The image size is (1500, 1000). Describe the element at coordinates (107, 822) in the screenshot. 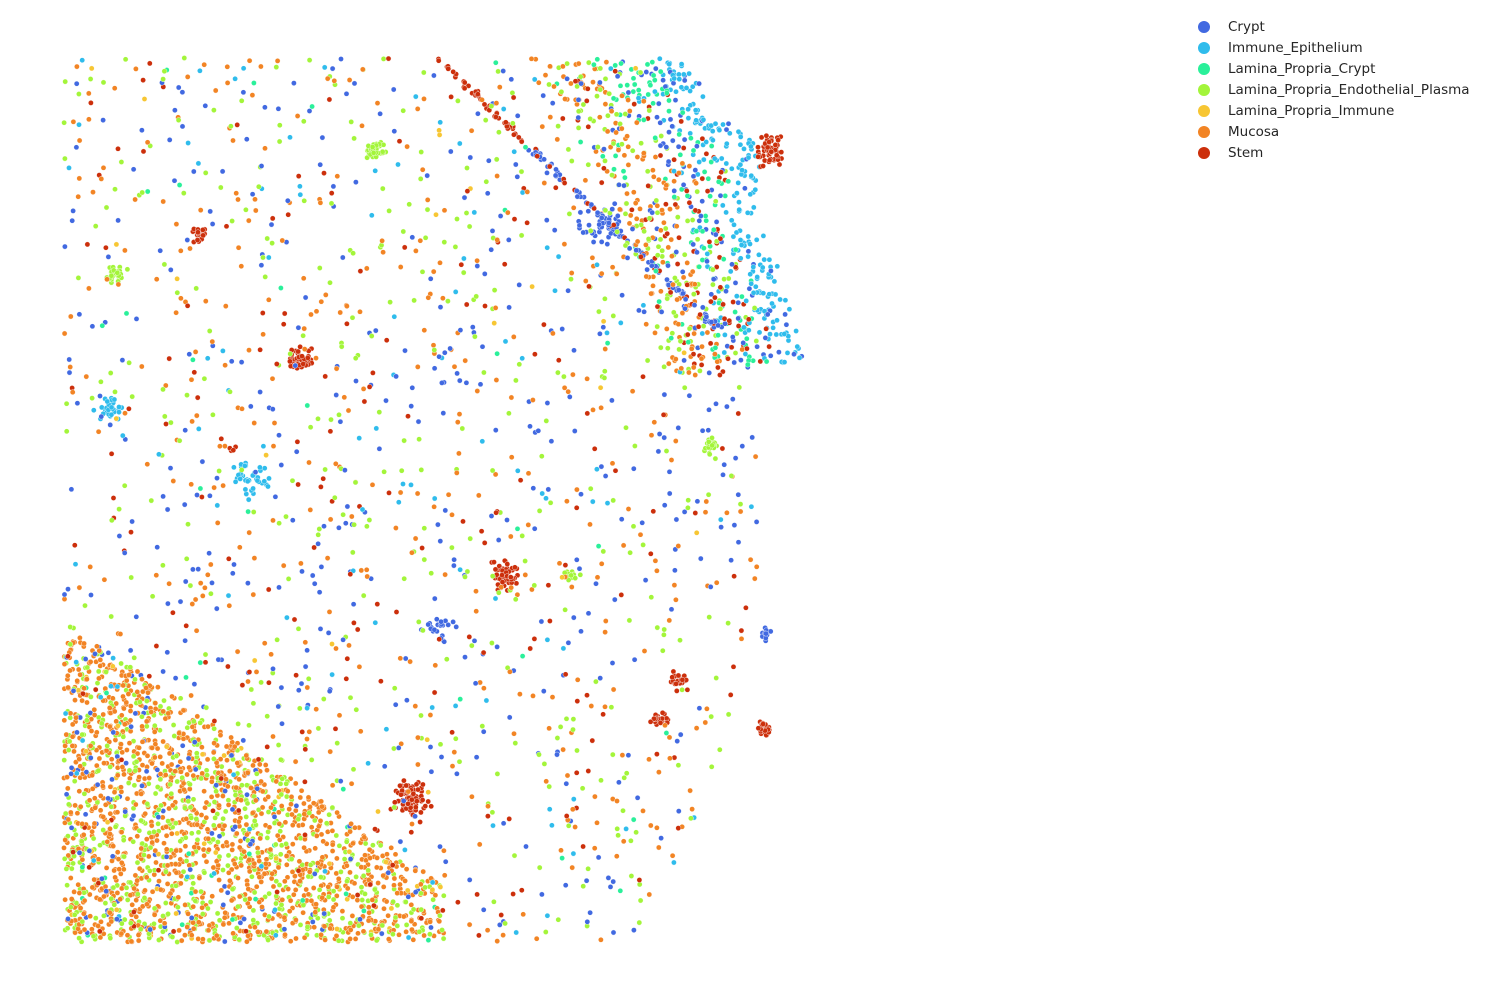

I see `point-lamina-propria-immune` at that location.